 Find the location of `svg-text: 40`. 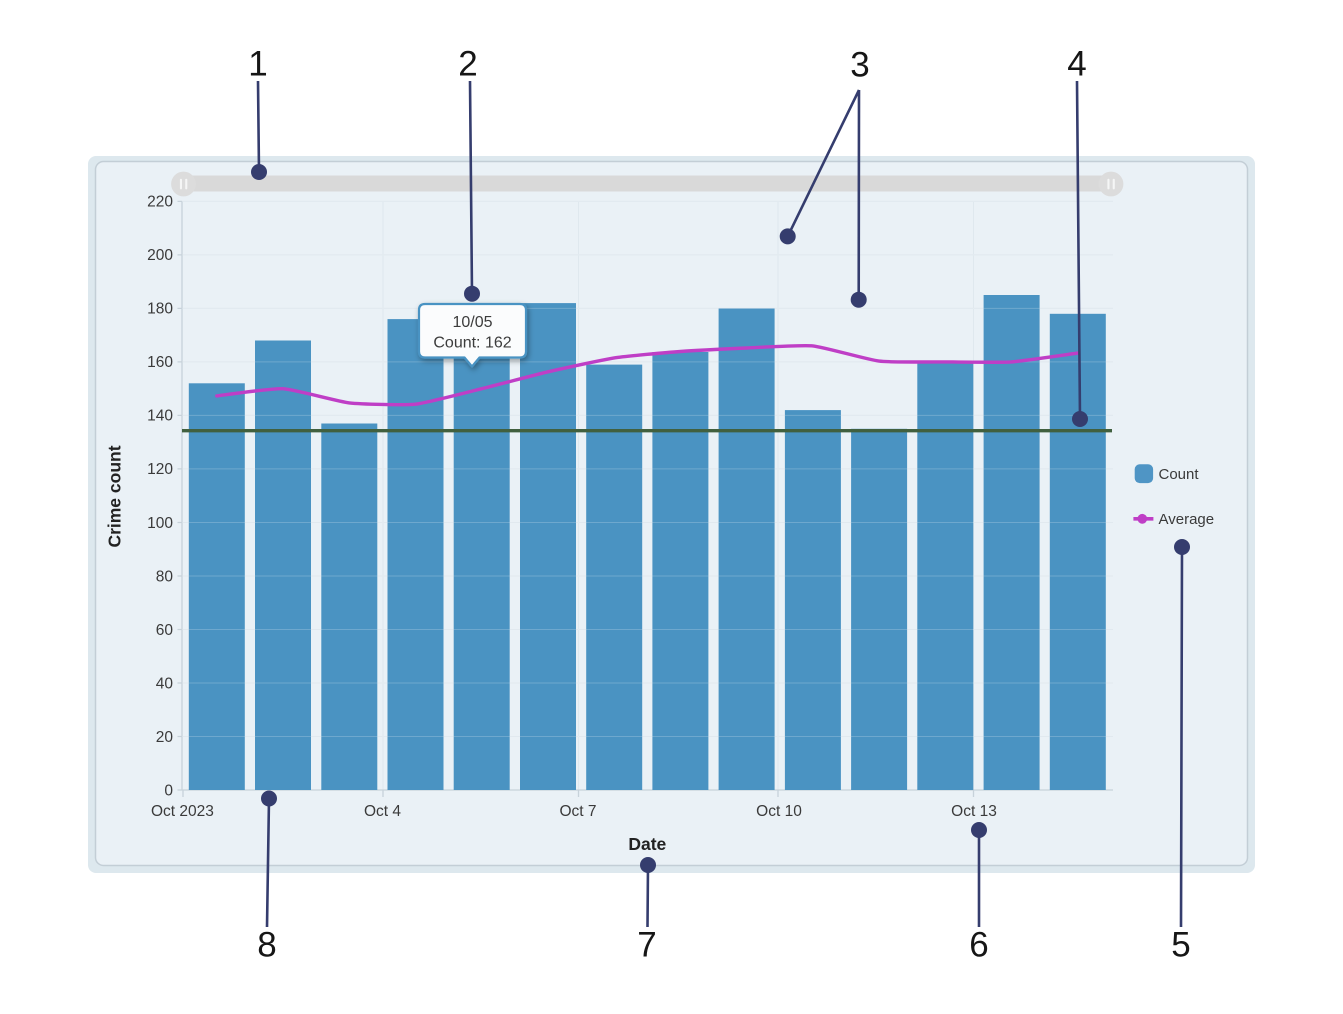

svg-text: 40 is located at coordinates (165, 683).